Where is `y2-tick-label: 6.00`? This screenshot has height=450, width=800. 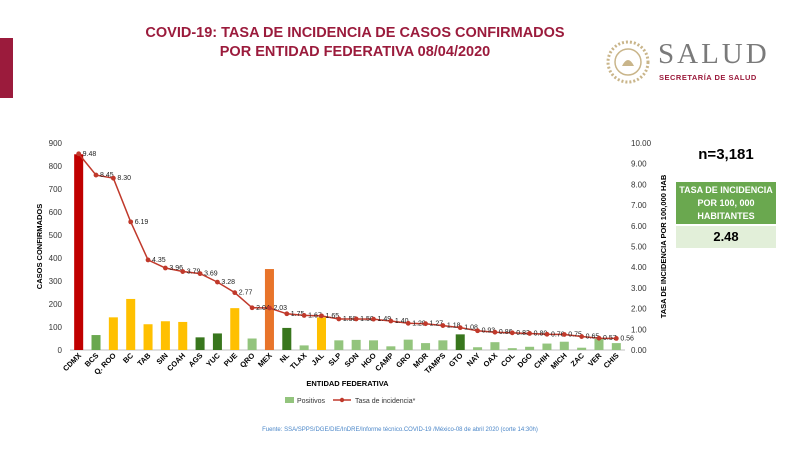 y2-tick-label: 6.00 is located at coordinates (639, 226).